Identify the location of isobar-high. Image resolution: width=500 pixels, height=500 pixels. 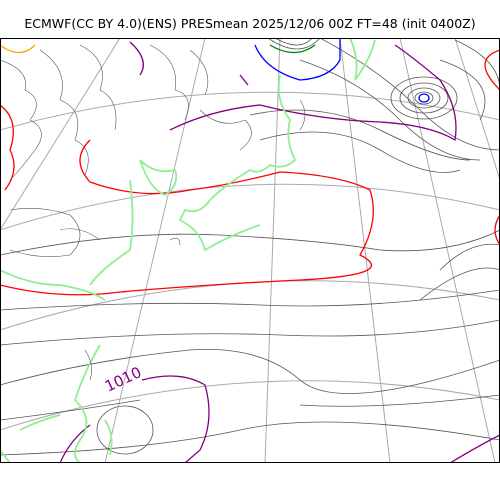
(18, 49).